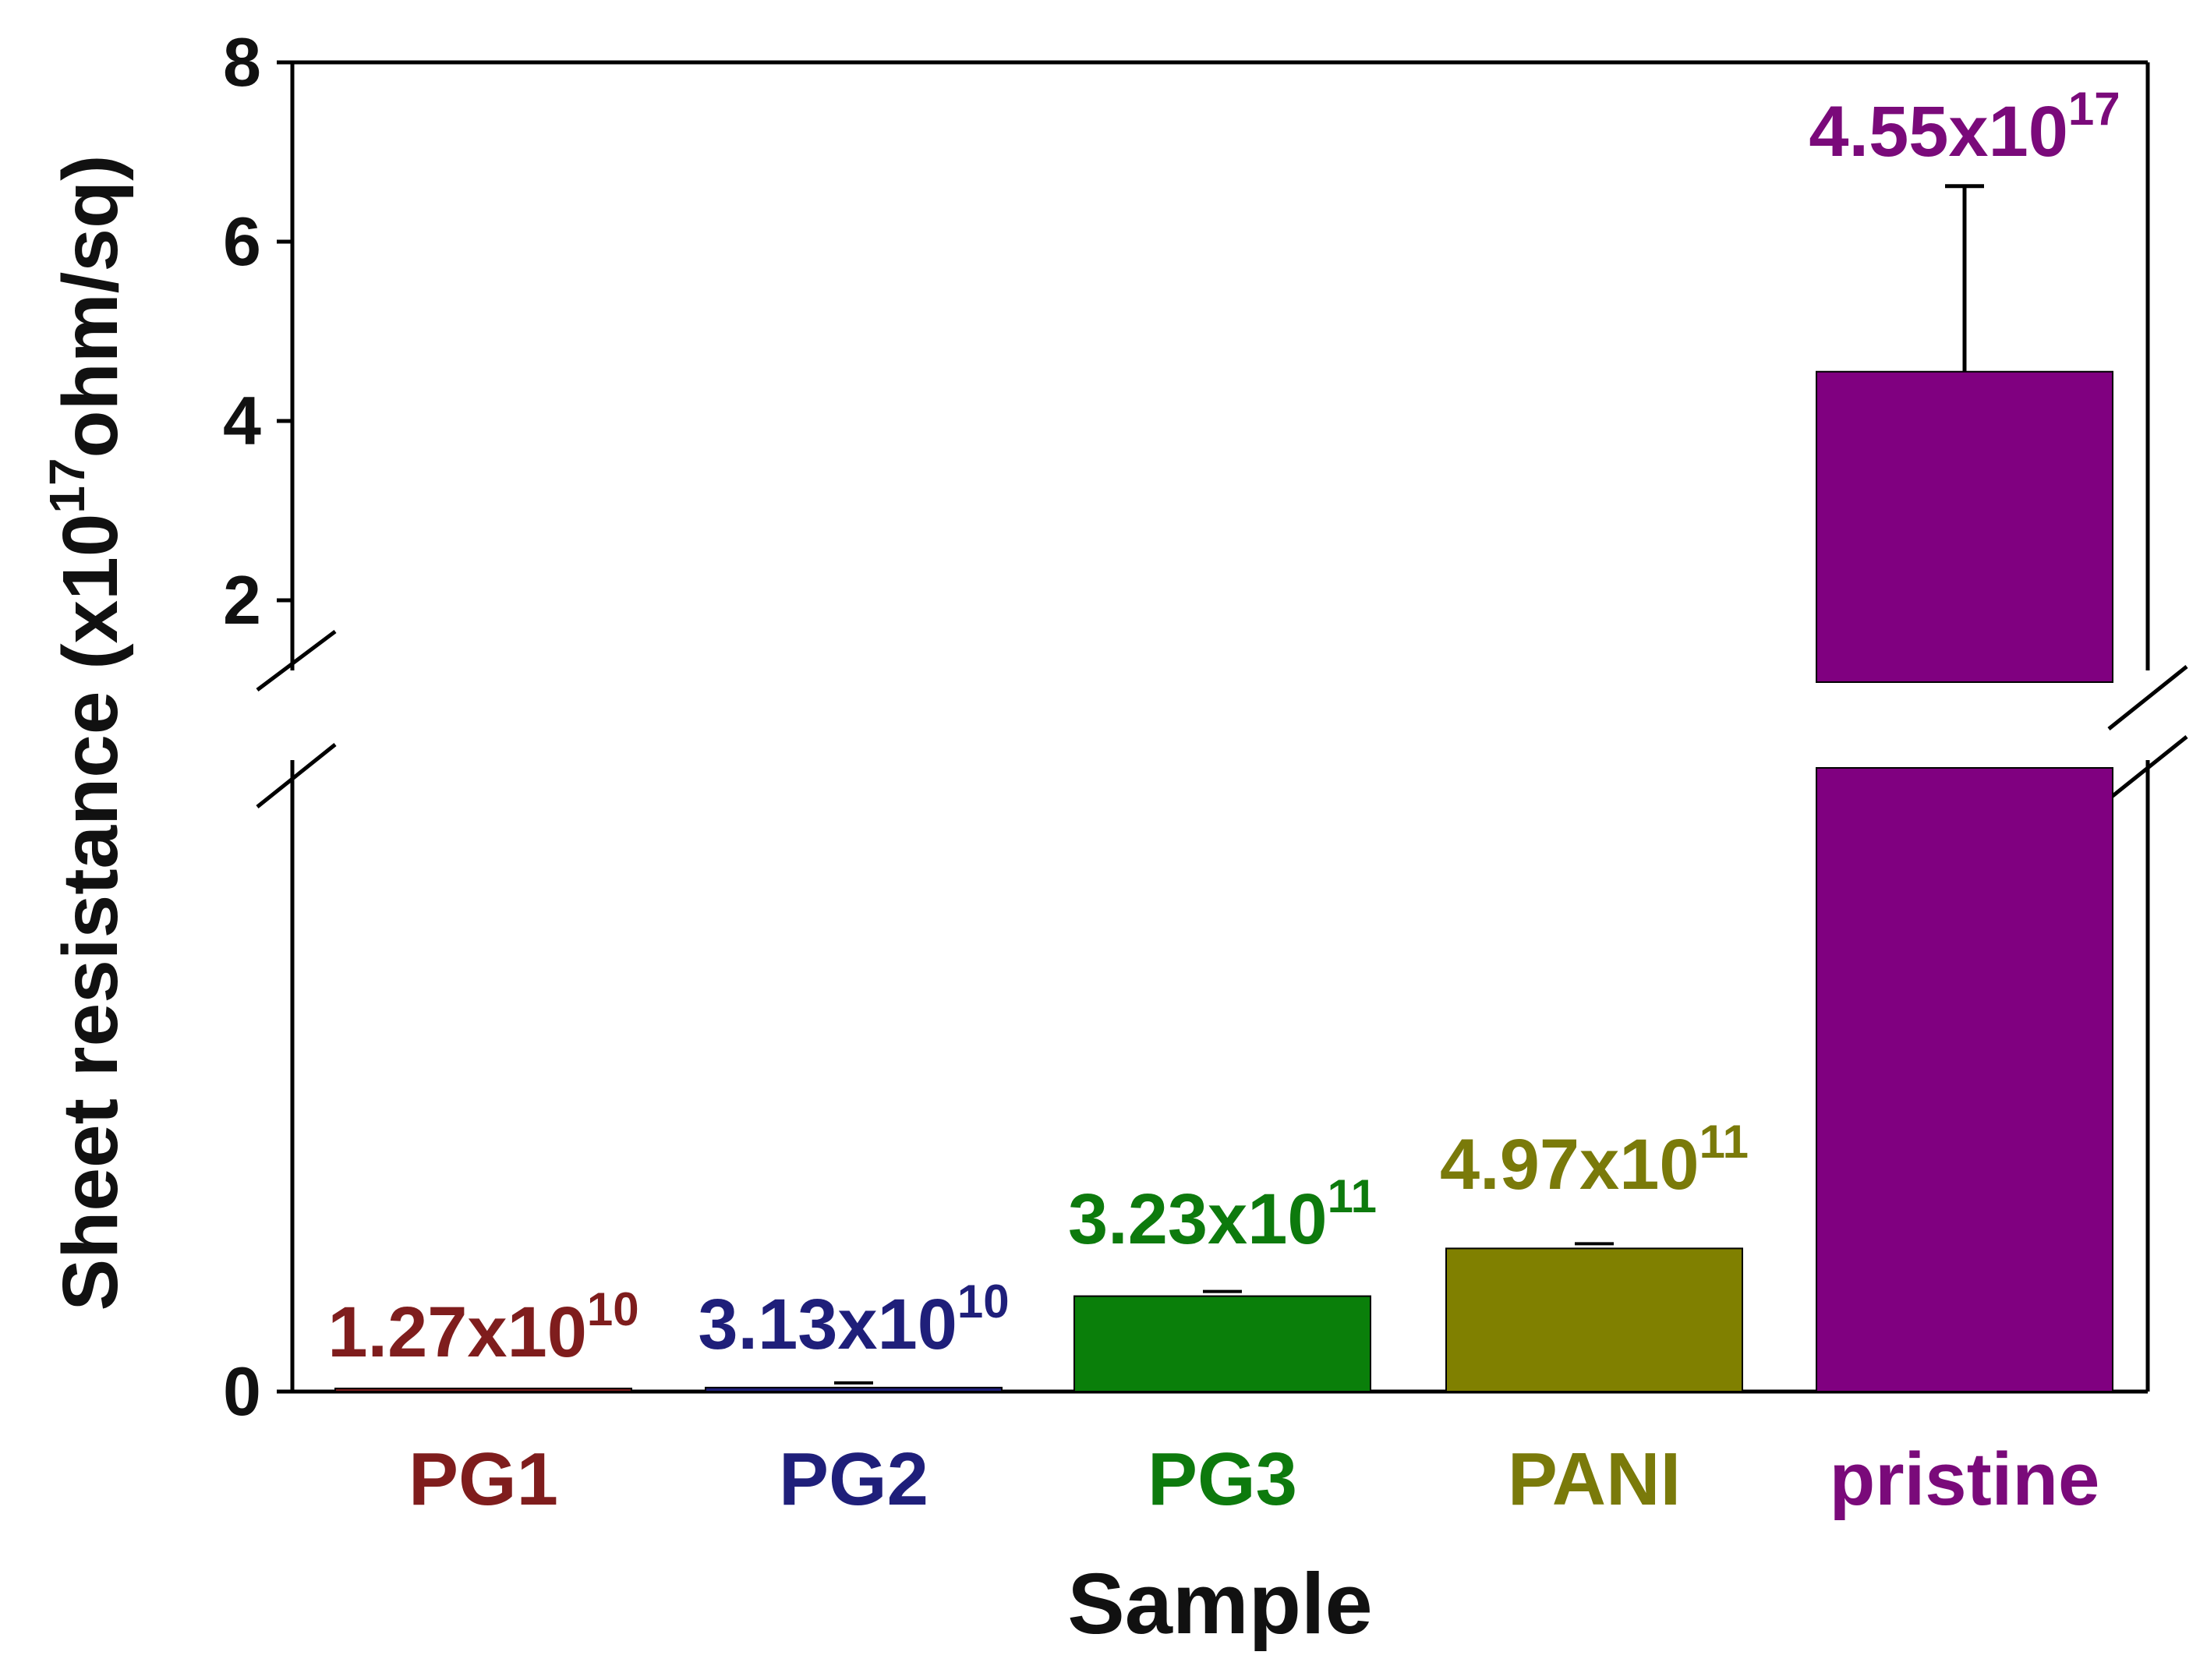 This screenshot has width=2207, height=1680. Describe the element at coordinates (1594, 1160) in the screenshot. I see `value-label: 4.97x10¹¹` at that location.